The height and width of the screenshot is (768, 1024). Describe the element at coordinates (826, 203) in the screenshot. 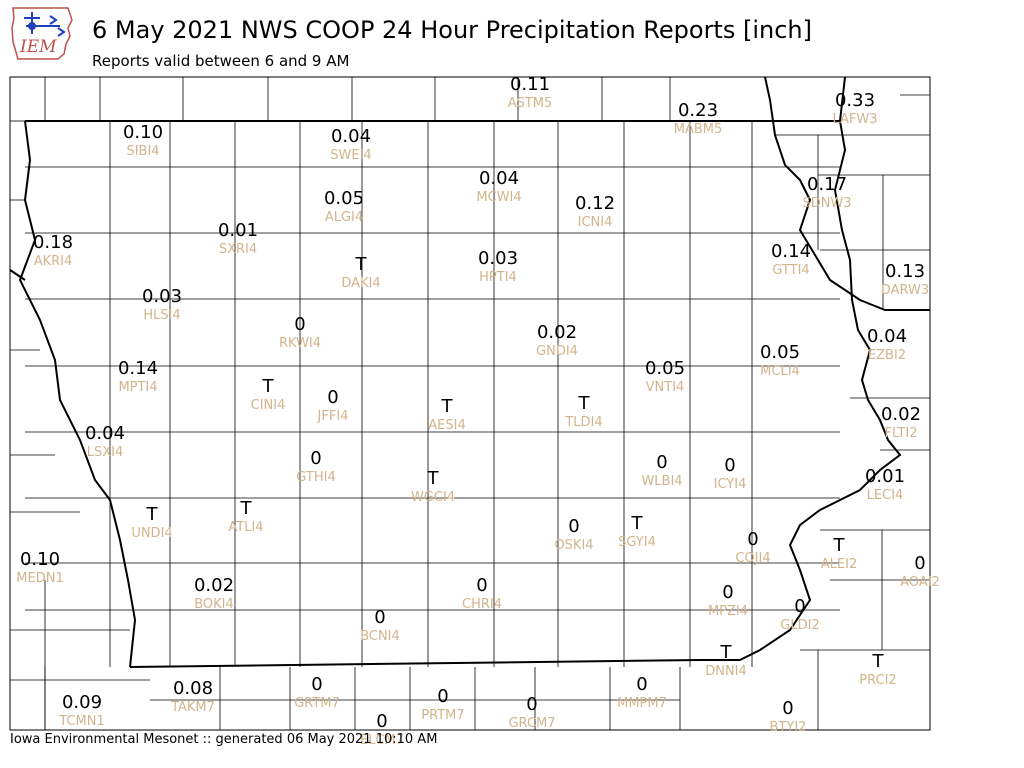

I see `station-id: SDNW3` at that location.